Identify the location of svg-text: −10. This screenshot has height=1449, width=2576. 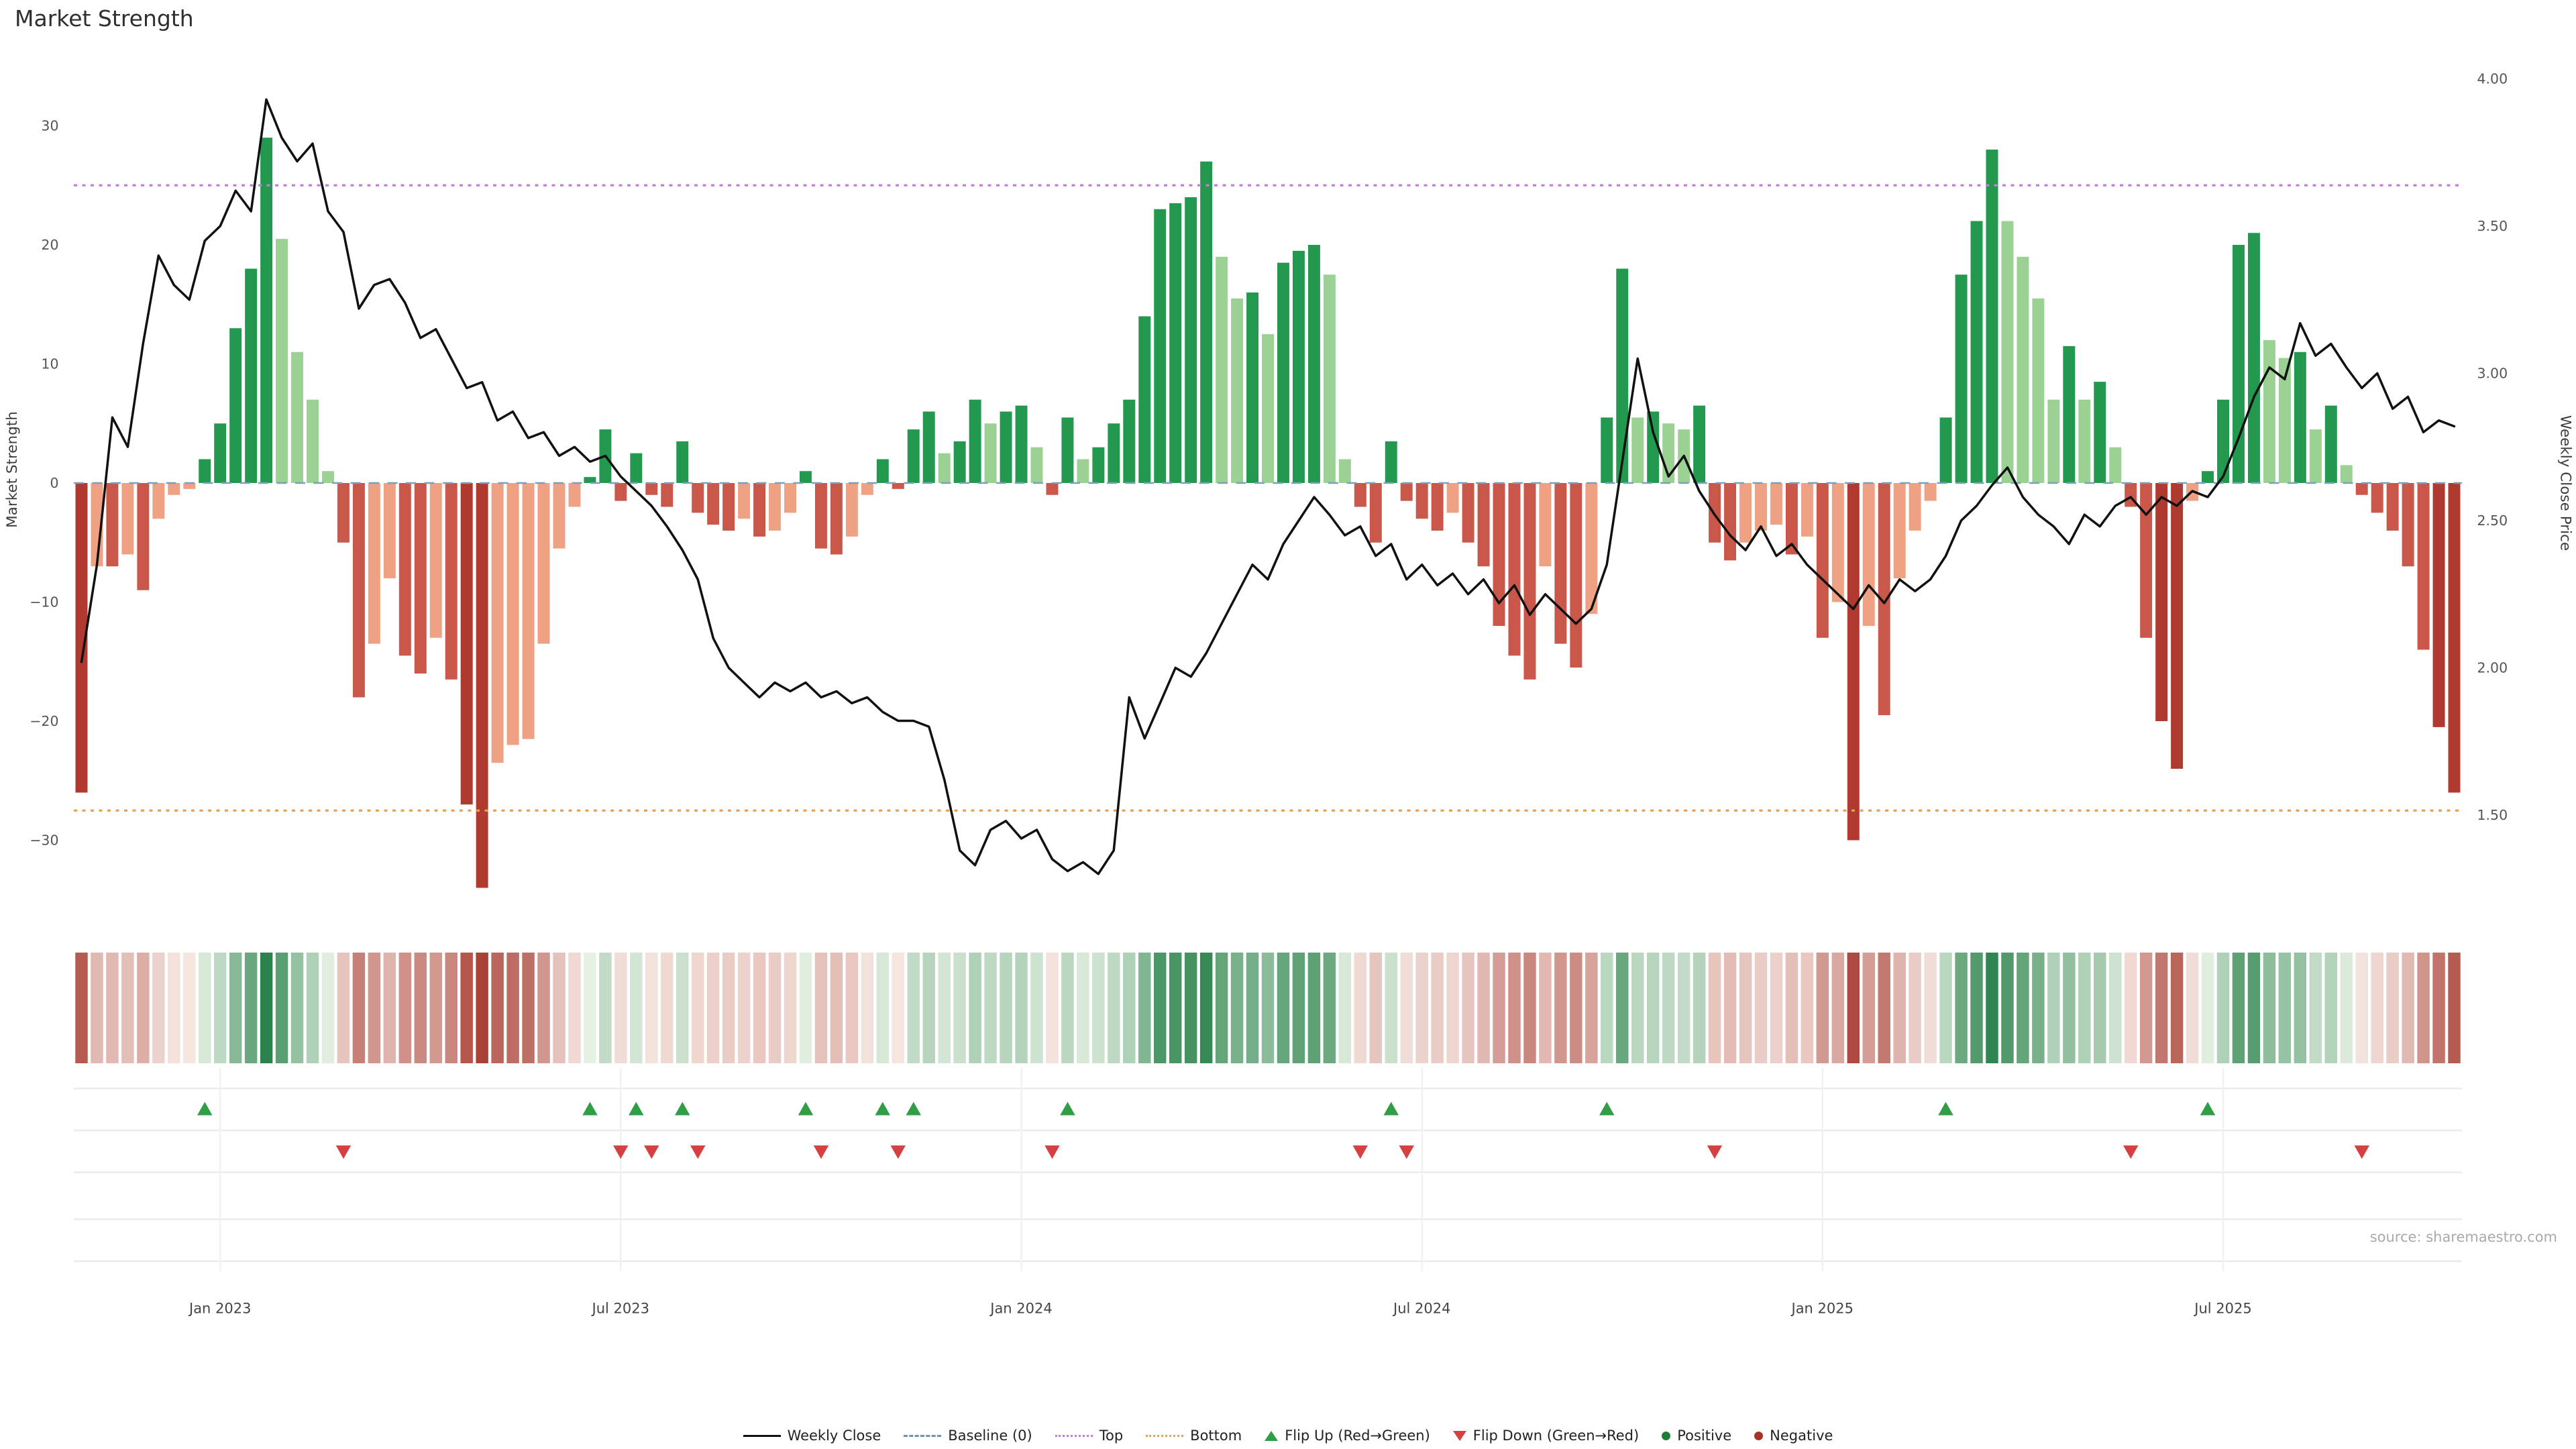
(44, 602).